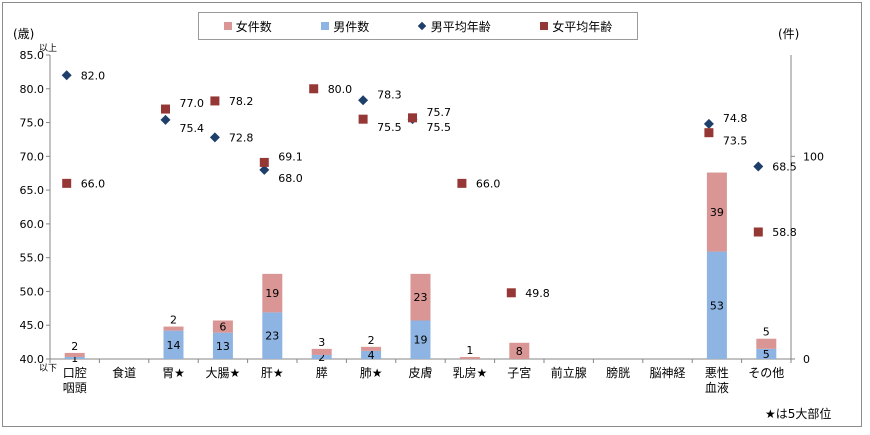  I want to click on marker-label-female-age: 58.8, so click(784, 232).